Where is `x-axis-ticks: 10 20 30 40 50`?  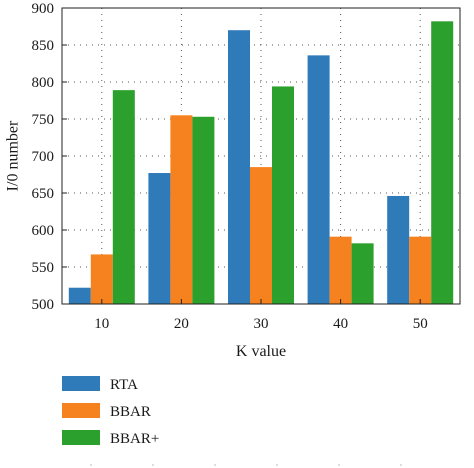
x-axis-ticks: 10 20 30 40 50 is located at coordinates (261, 315).